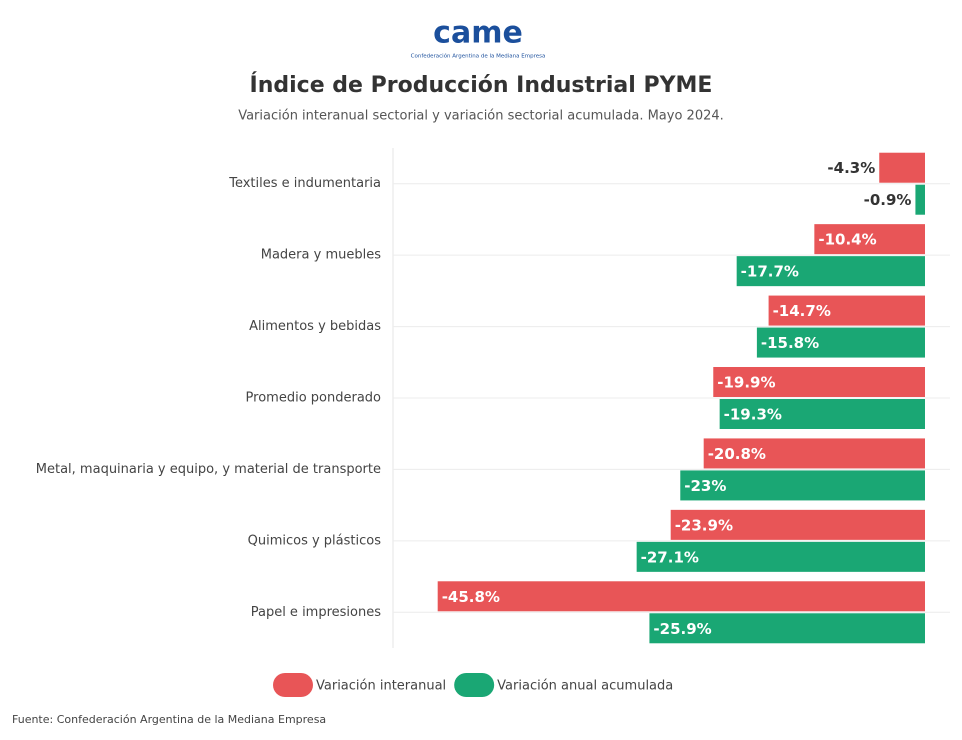 This screenshot has width=962, height=740. I want to click on legend-label: Variación interanual, so click(381, 686).